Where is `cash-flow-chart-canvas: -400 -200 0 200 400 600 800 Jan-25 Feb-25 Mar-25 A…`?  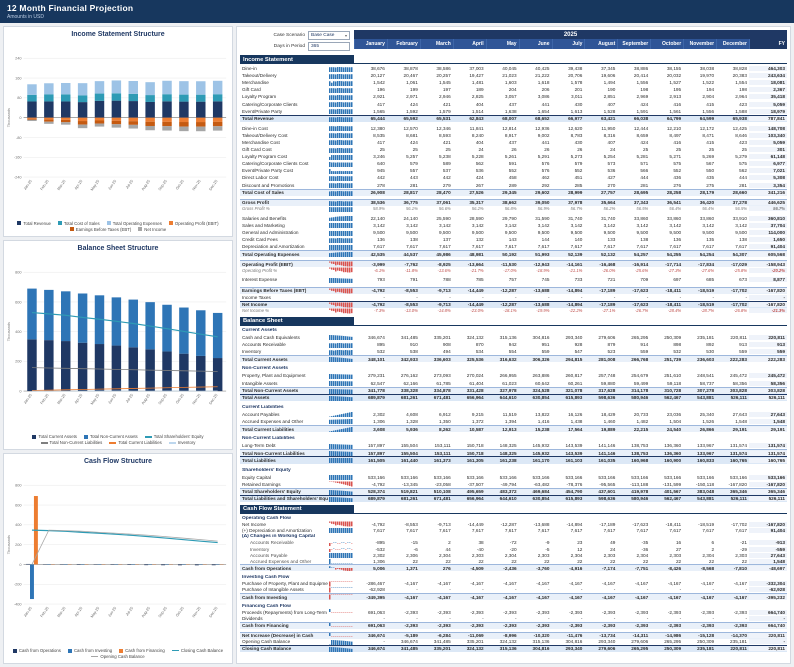 cash-flow-chart-canvas: -400 -200 0 200 400 600 800 Jan-25 Feb-25 Mar-25 A… is located at coordinates (116, 551).